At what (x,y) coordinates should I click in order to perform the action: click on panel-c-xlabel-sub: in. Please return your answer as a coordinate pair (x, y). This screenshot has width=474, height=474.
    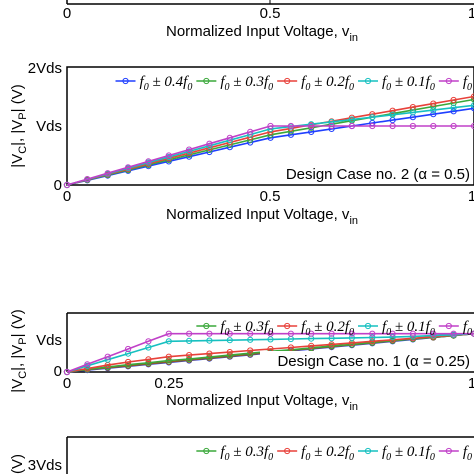
    Looking at the image, I should click on (353, 407).